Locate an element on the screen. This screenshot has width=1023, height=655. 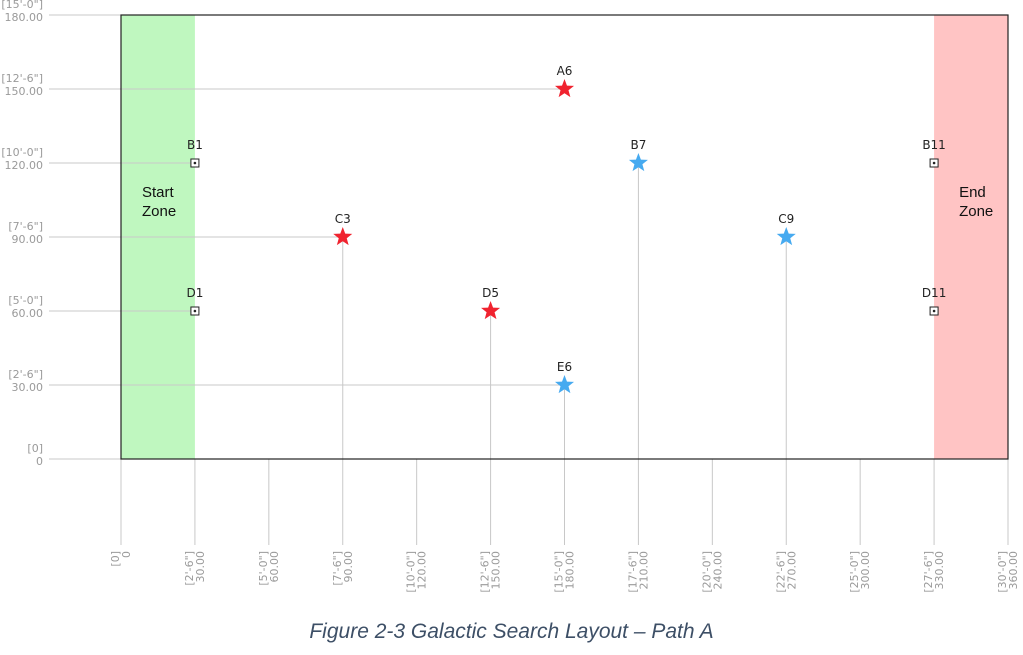
y-tick-label-ft: [15'-0"] is located at coordinates (22, 5).